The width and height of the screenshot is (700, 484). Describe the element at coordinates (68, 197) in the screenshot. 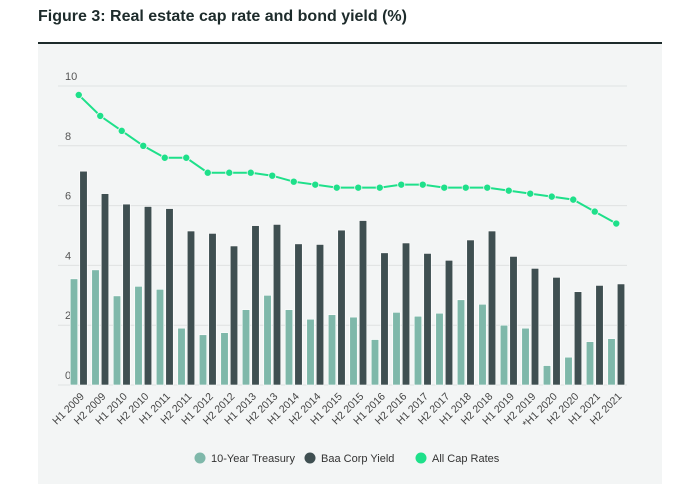

I see `y-tick-label: 6` at that location.